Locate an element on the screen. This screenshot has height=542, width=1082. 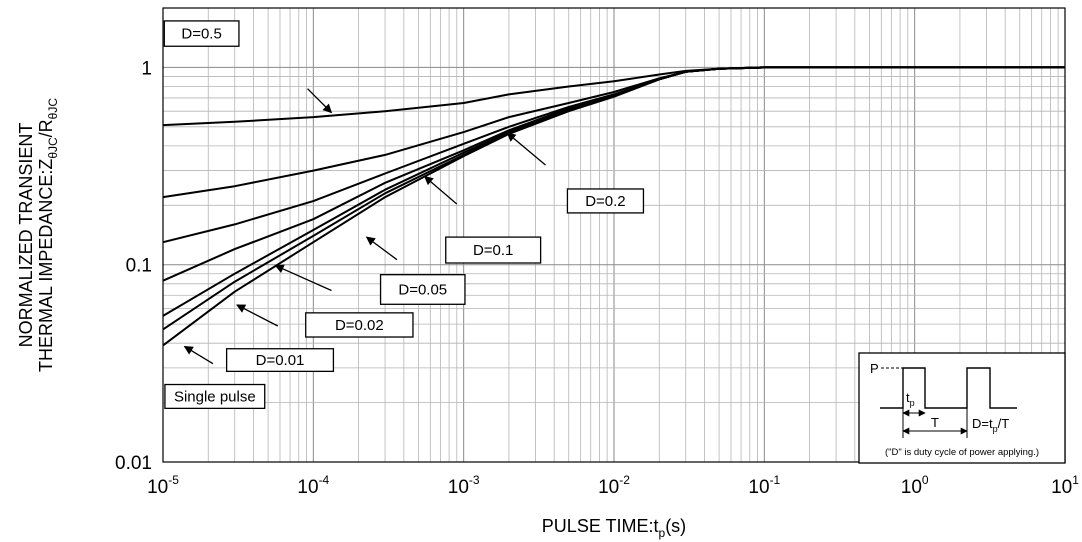
inset-duty-formula: D=tp/T is located at coordinates (990, 425).